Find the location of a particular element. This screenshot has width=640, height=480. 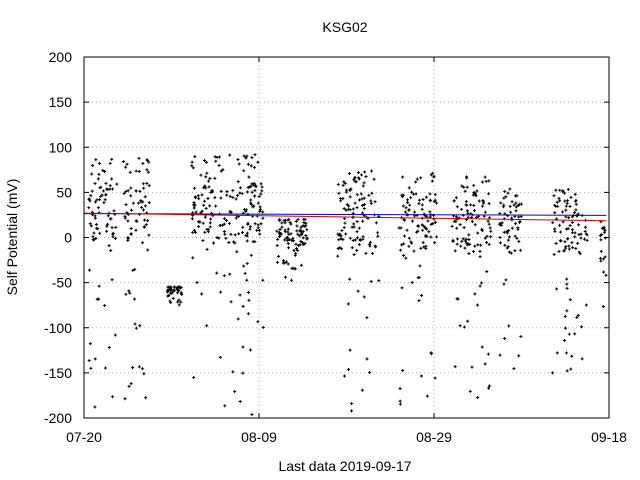

y-tick-label: -50 is located at coordinates (62, 283).